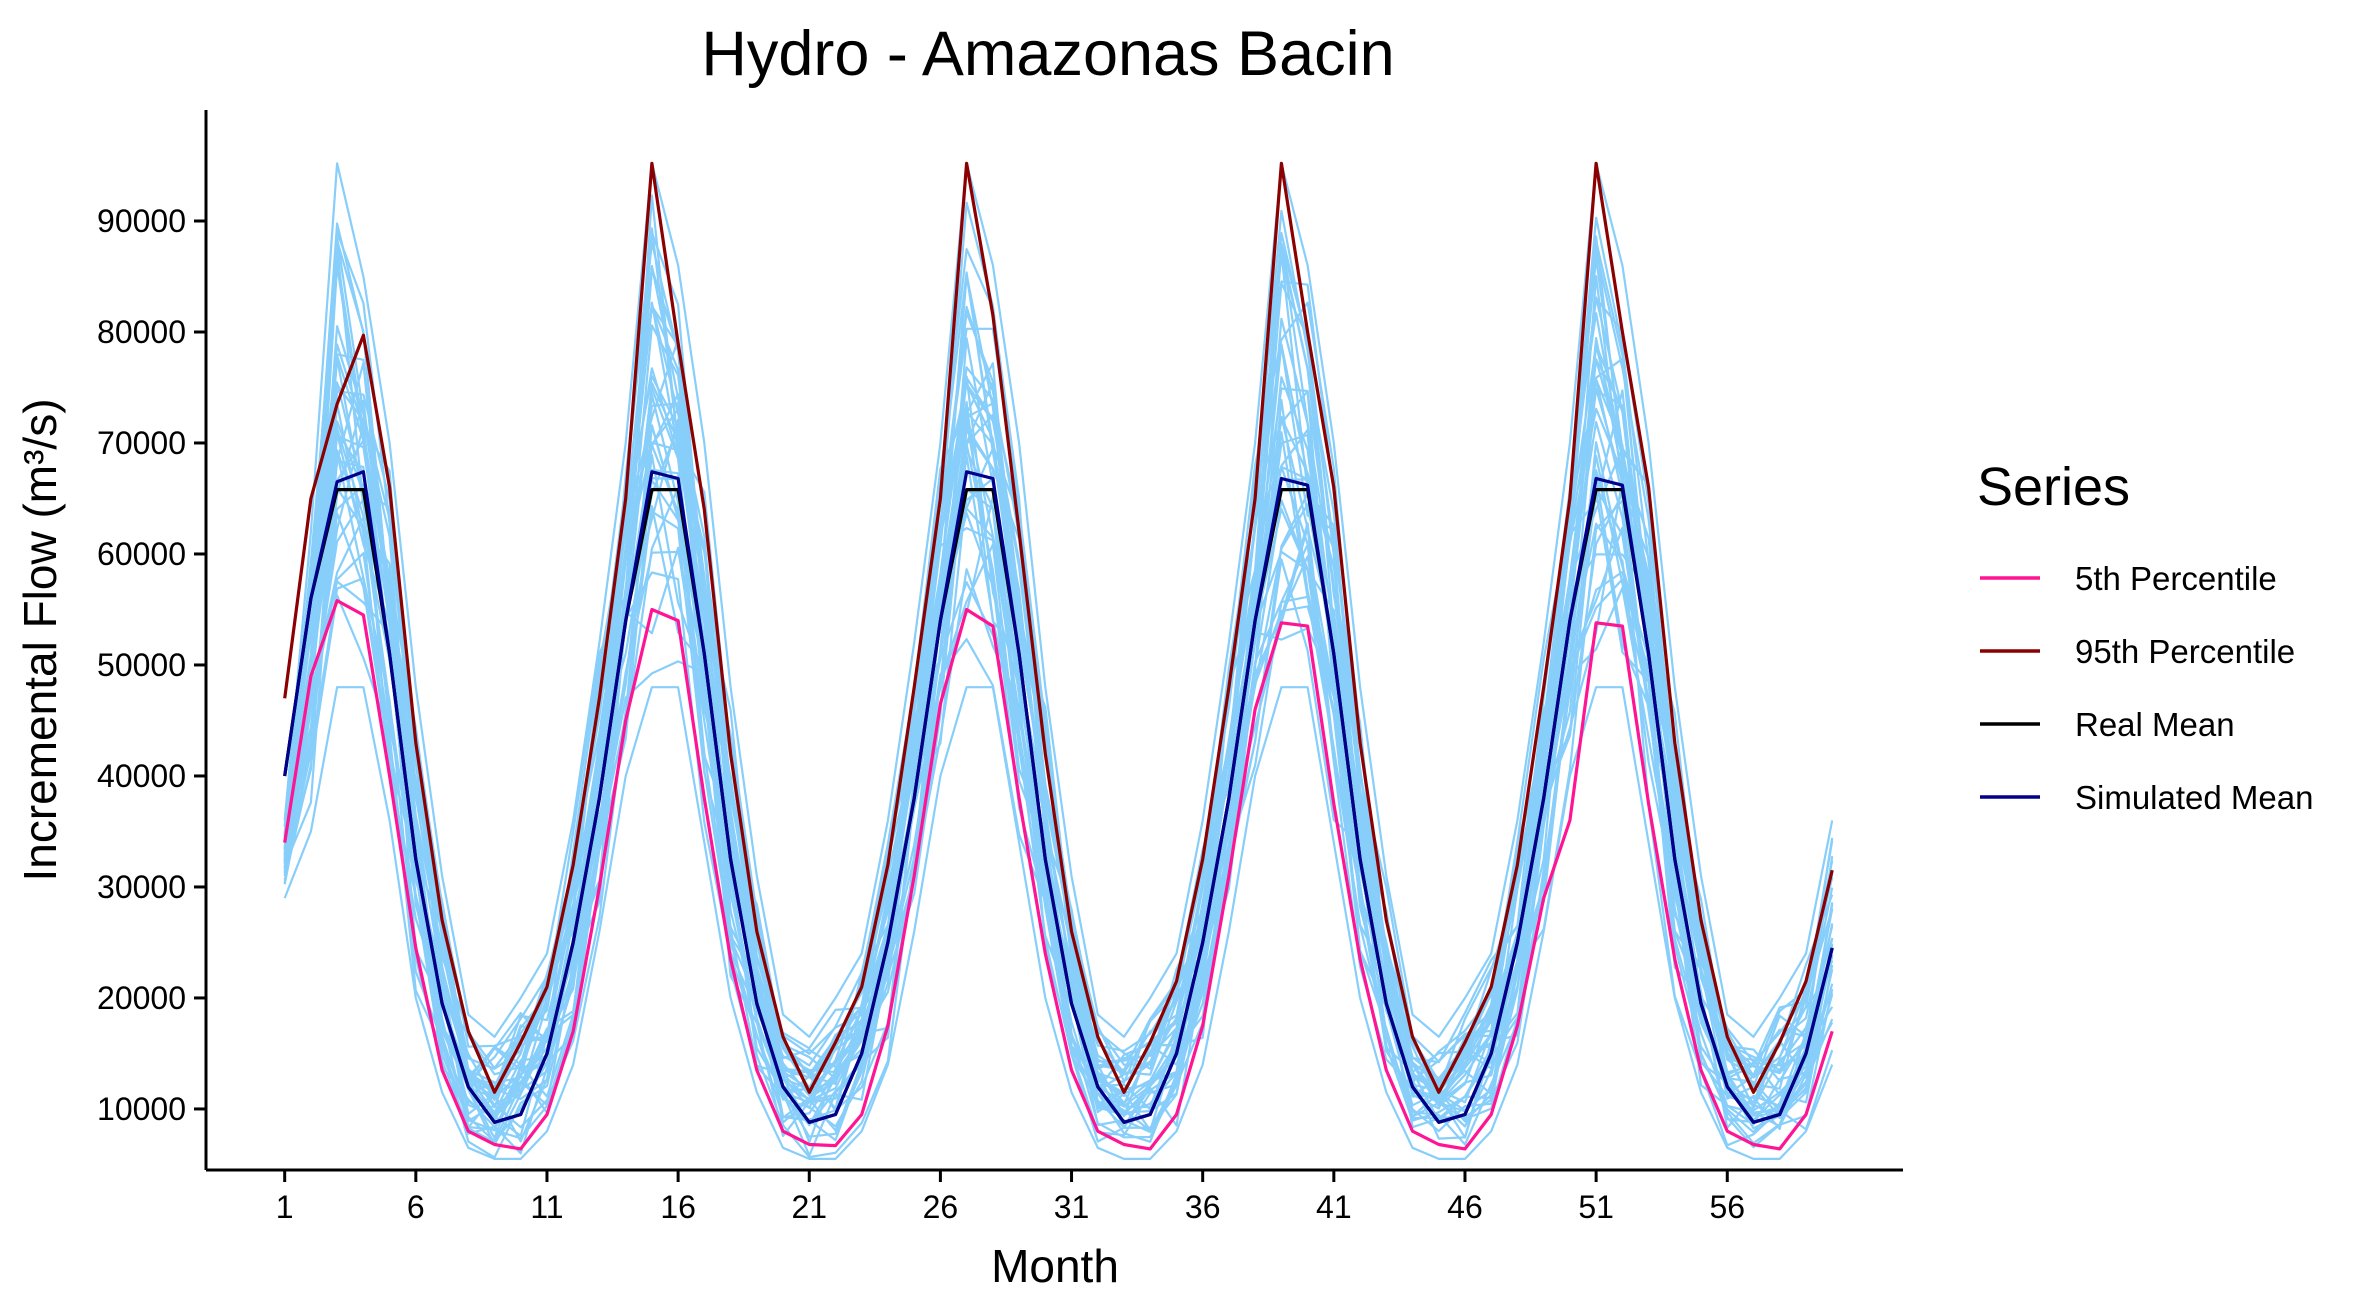 The width and height of the screenshot is (2362, 1304). What do you see at coordinates (141, 665) in the screenshot?
I see `y-tick-label: 50000` at bounding box center [141, 665].